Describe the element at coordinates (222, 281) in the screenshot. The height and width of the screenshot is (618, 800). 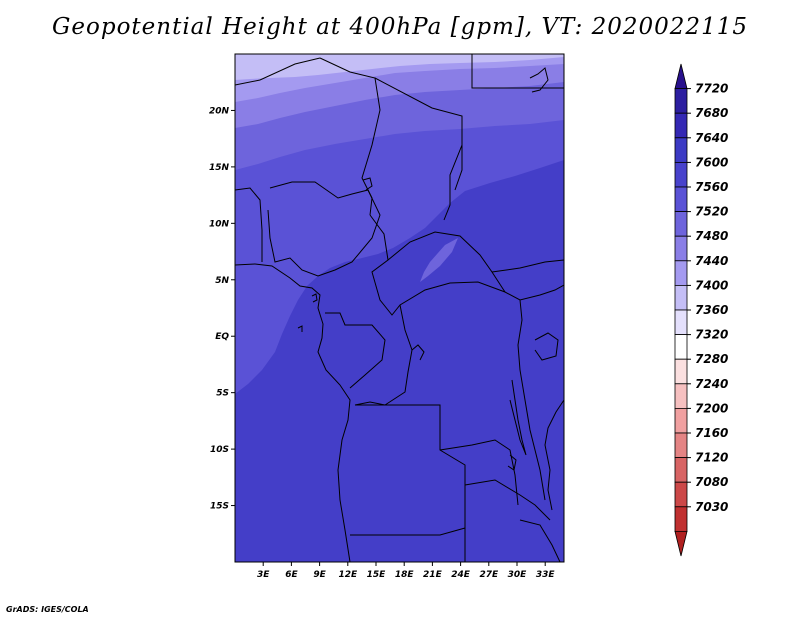
I see `lat-tick-label: 5N` at that location.